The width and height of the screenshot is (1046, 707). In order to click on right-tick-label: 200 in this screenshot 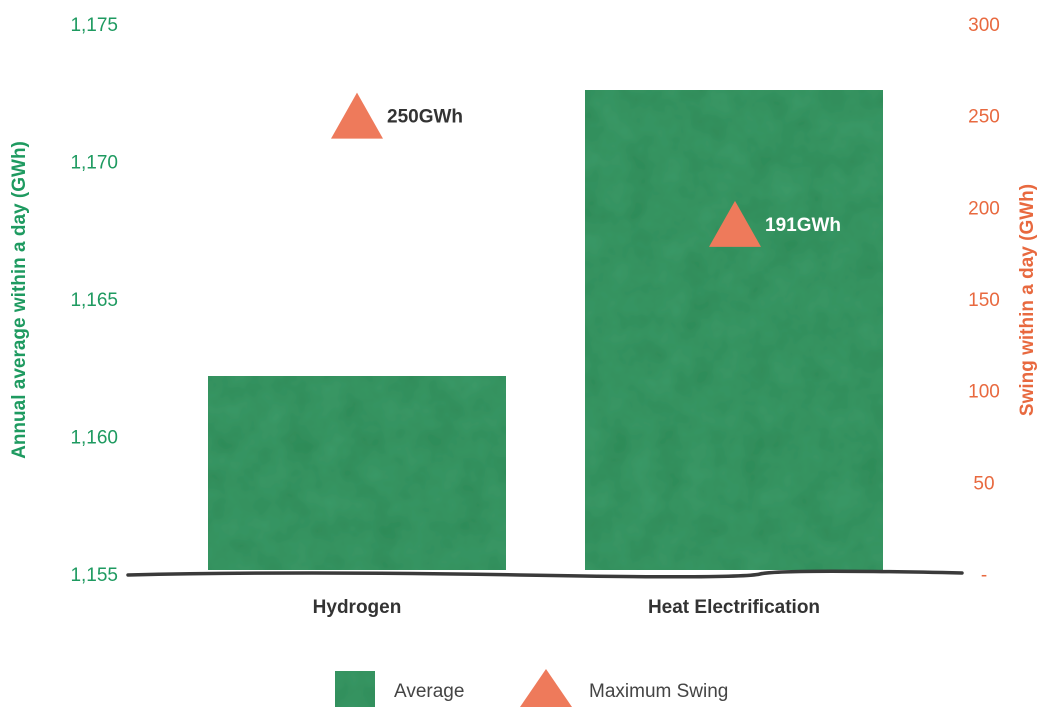, I will do `click(984, 208)`.